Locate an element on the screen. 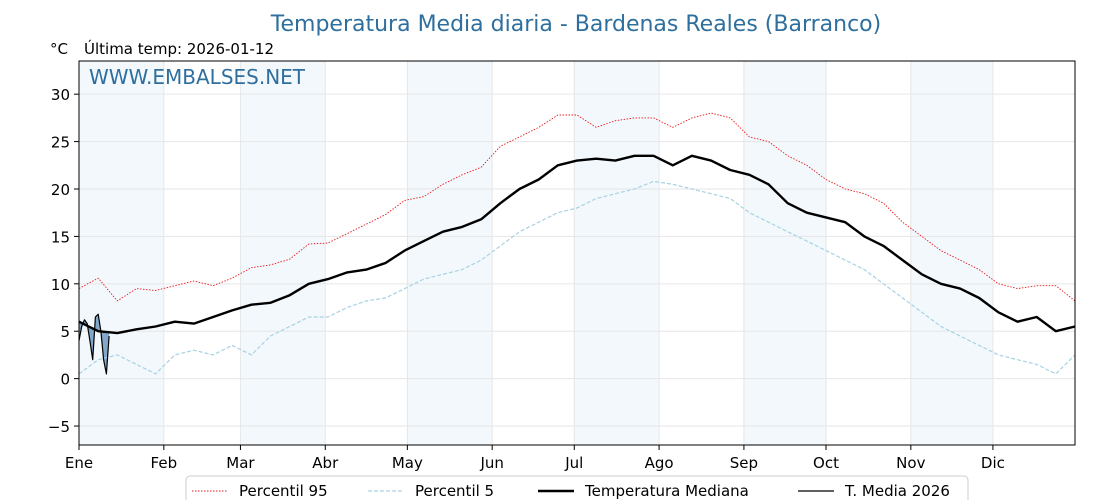 This screenshot has height=500, width=1120. legend-label: Percentil 95 is located at coordinates (283, 491).